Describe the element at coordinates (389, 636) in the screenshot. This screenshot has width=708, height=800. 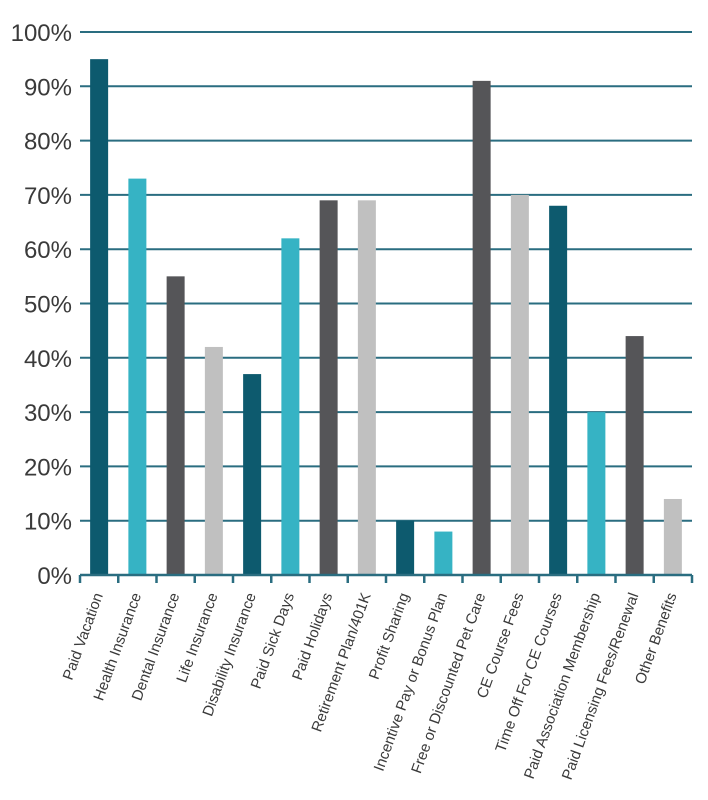
I see `x-category-label: Profit Sharing` at that location.